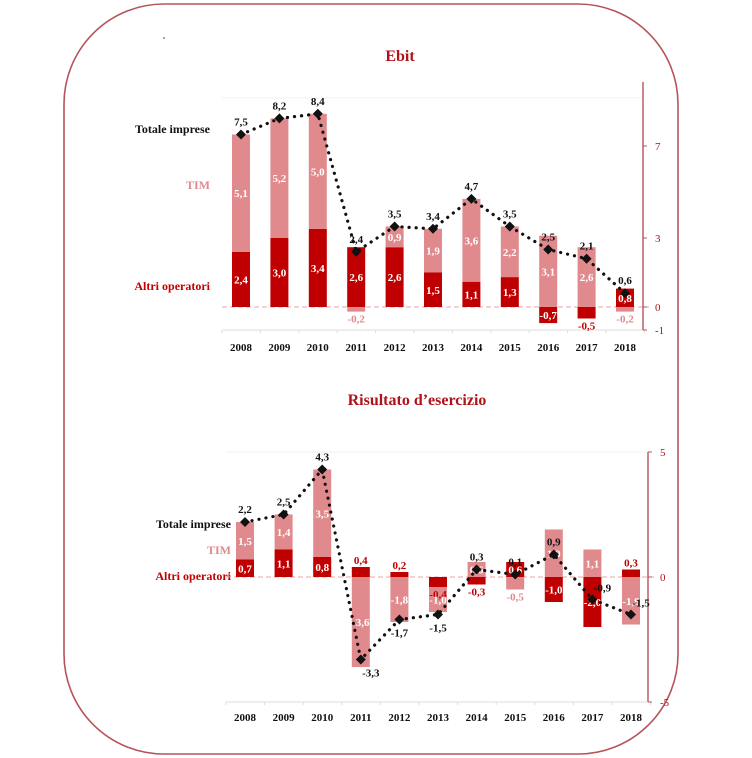 The image size is (752, 758). Describe the element at coordinates (665, 703) in the screenshot. I see `y-tick-label: -5` at that location.